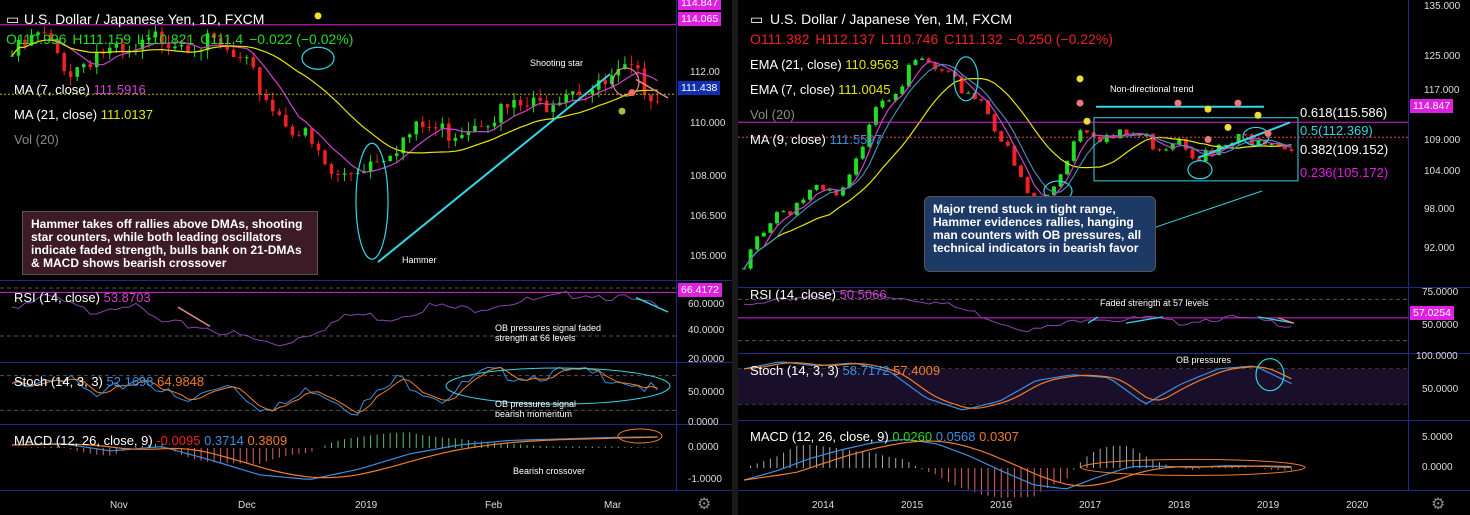  I want to click on shooting-star-annotation: Shooting star, so click(557, 63).